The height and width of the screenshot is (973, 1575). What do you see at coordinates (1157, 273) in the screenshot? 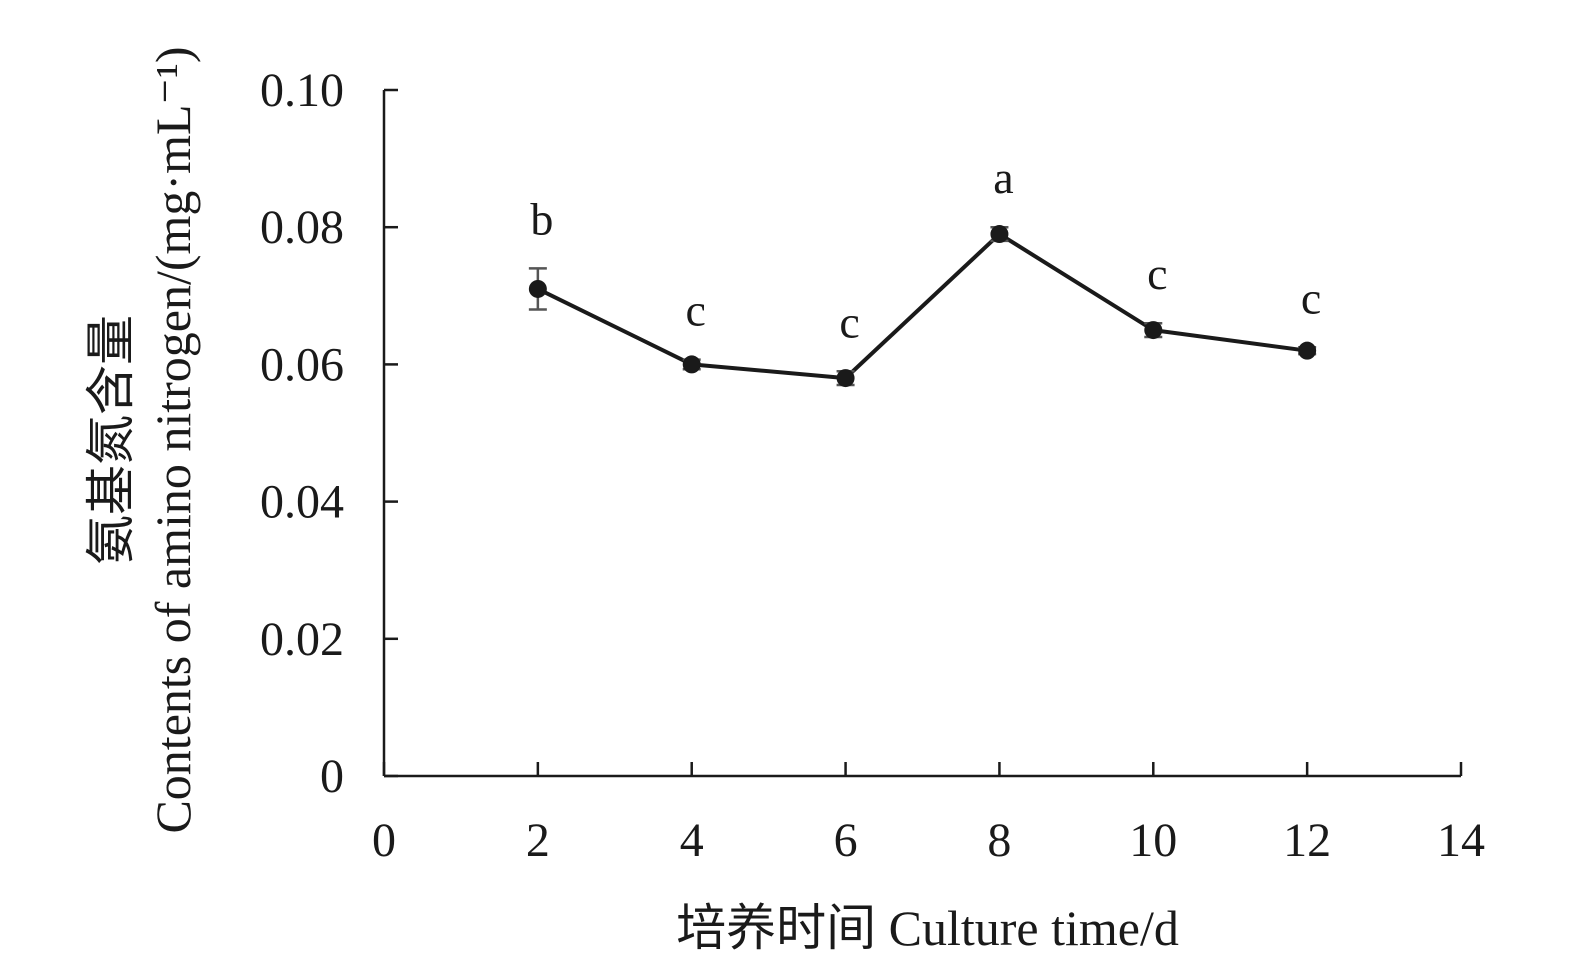
I see `significance-label-4: c` at bounding box center [1157, 273].